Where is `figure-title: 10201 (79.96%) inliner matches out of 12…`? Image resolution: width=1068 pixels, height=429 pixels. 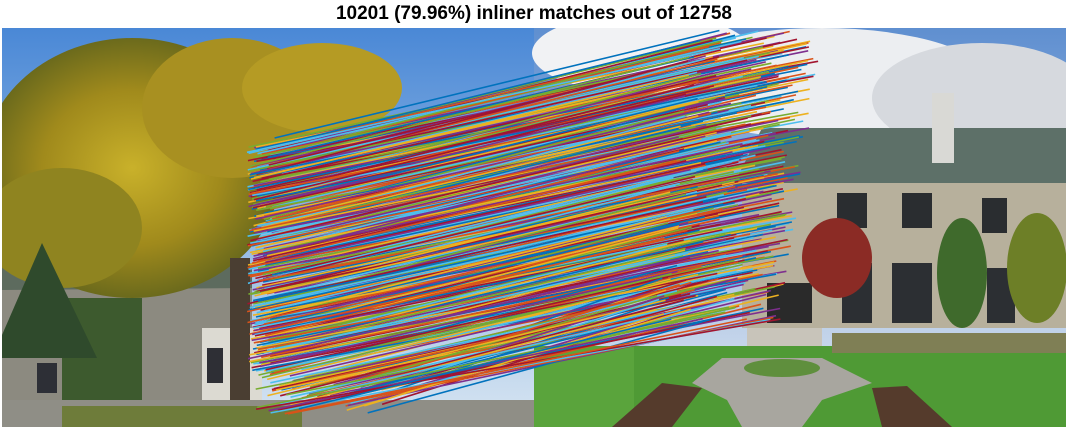 figure-title: 10201 (79.96%) inliner matches out of 12… is located at coordinates (533, 13).